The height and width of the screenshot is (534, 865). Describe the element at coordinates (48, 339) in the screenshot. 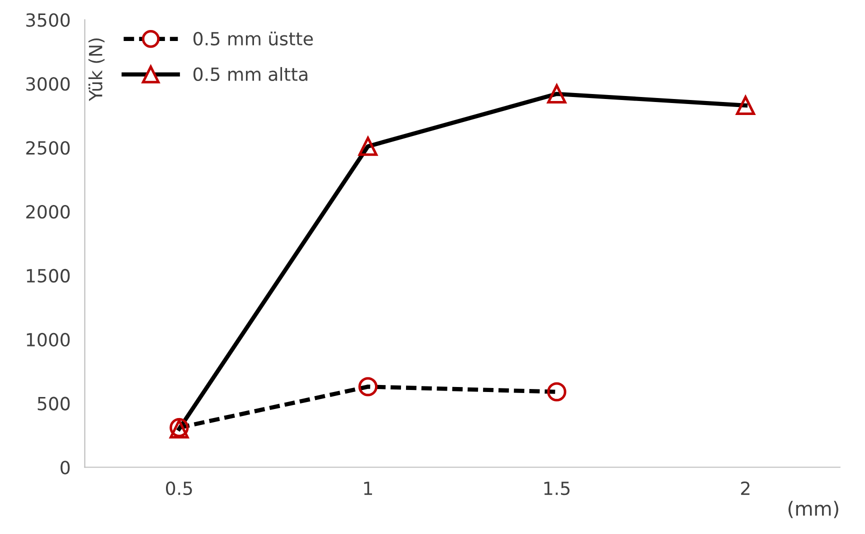

I see `y-tick-label: 1000` at that location.